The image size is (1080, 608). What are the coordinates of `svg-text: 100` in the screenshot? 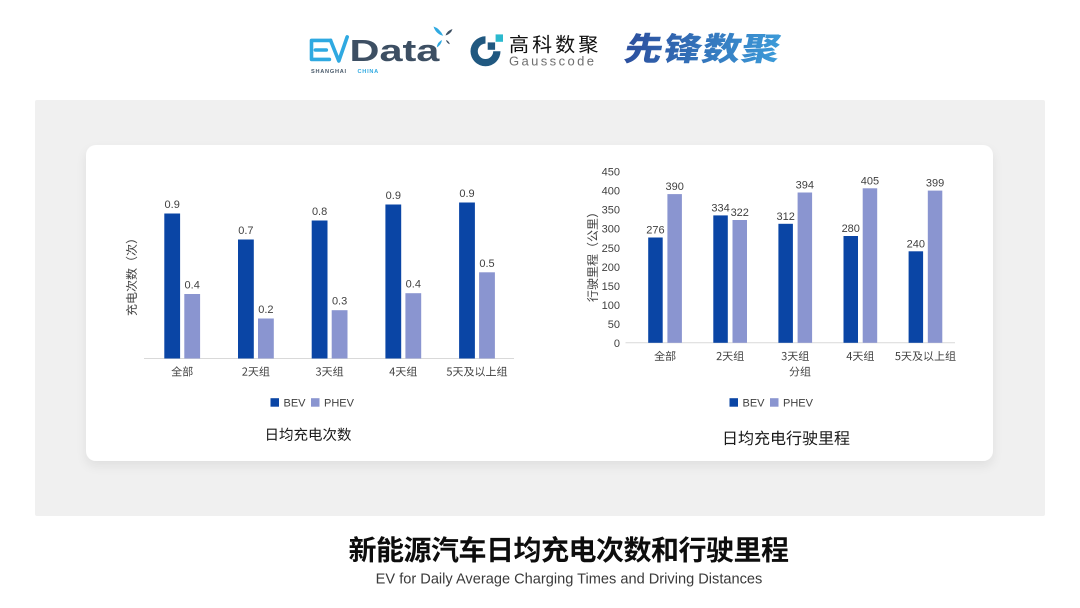 It's located at (611, 306).